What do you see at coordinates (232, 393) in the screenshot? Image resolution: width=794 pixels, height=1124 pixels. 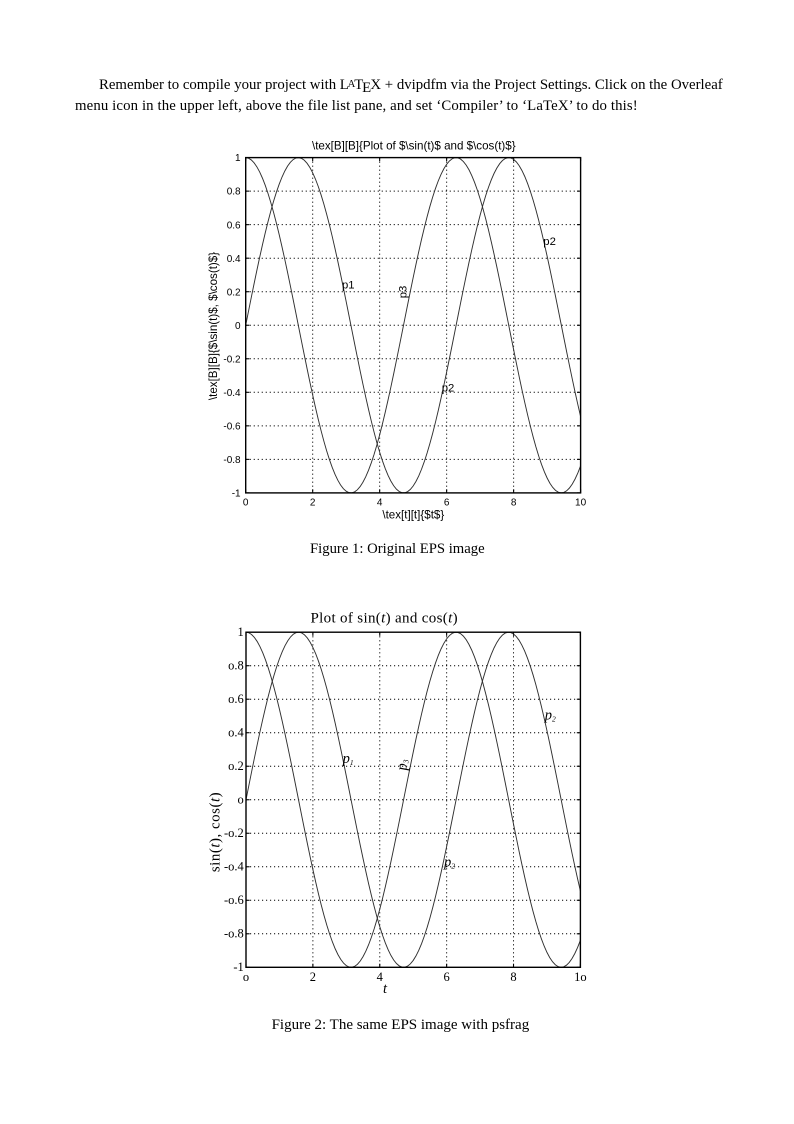 I see `svg-text: -0.4` at bounding box center [232, 393].